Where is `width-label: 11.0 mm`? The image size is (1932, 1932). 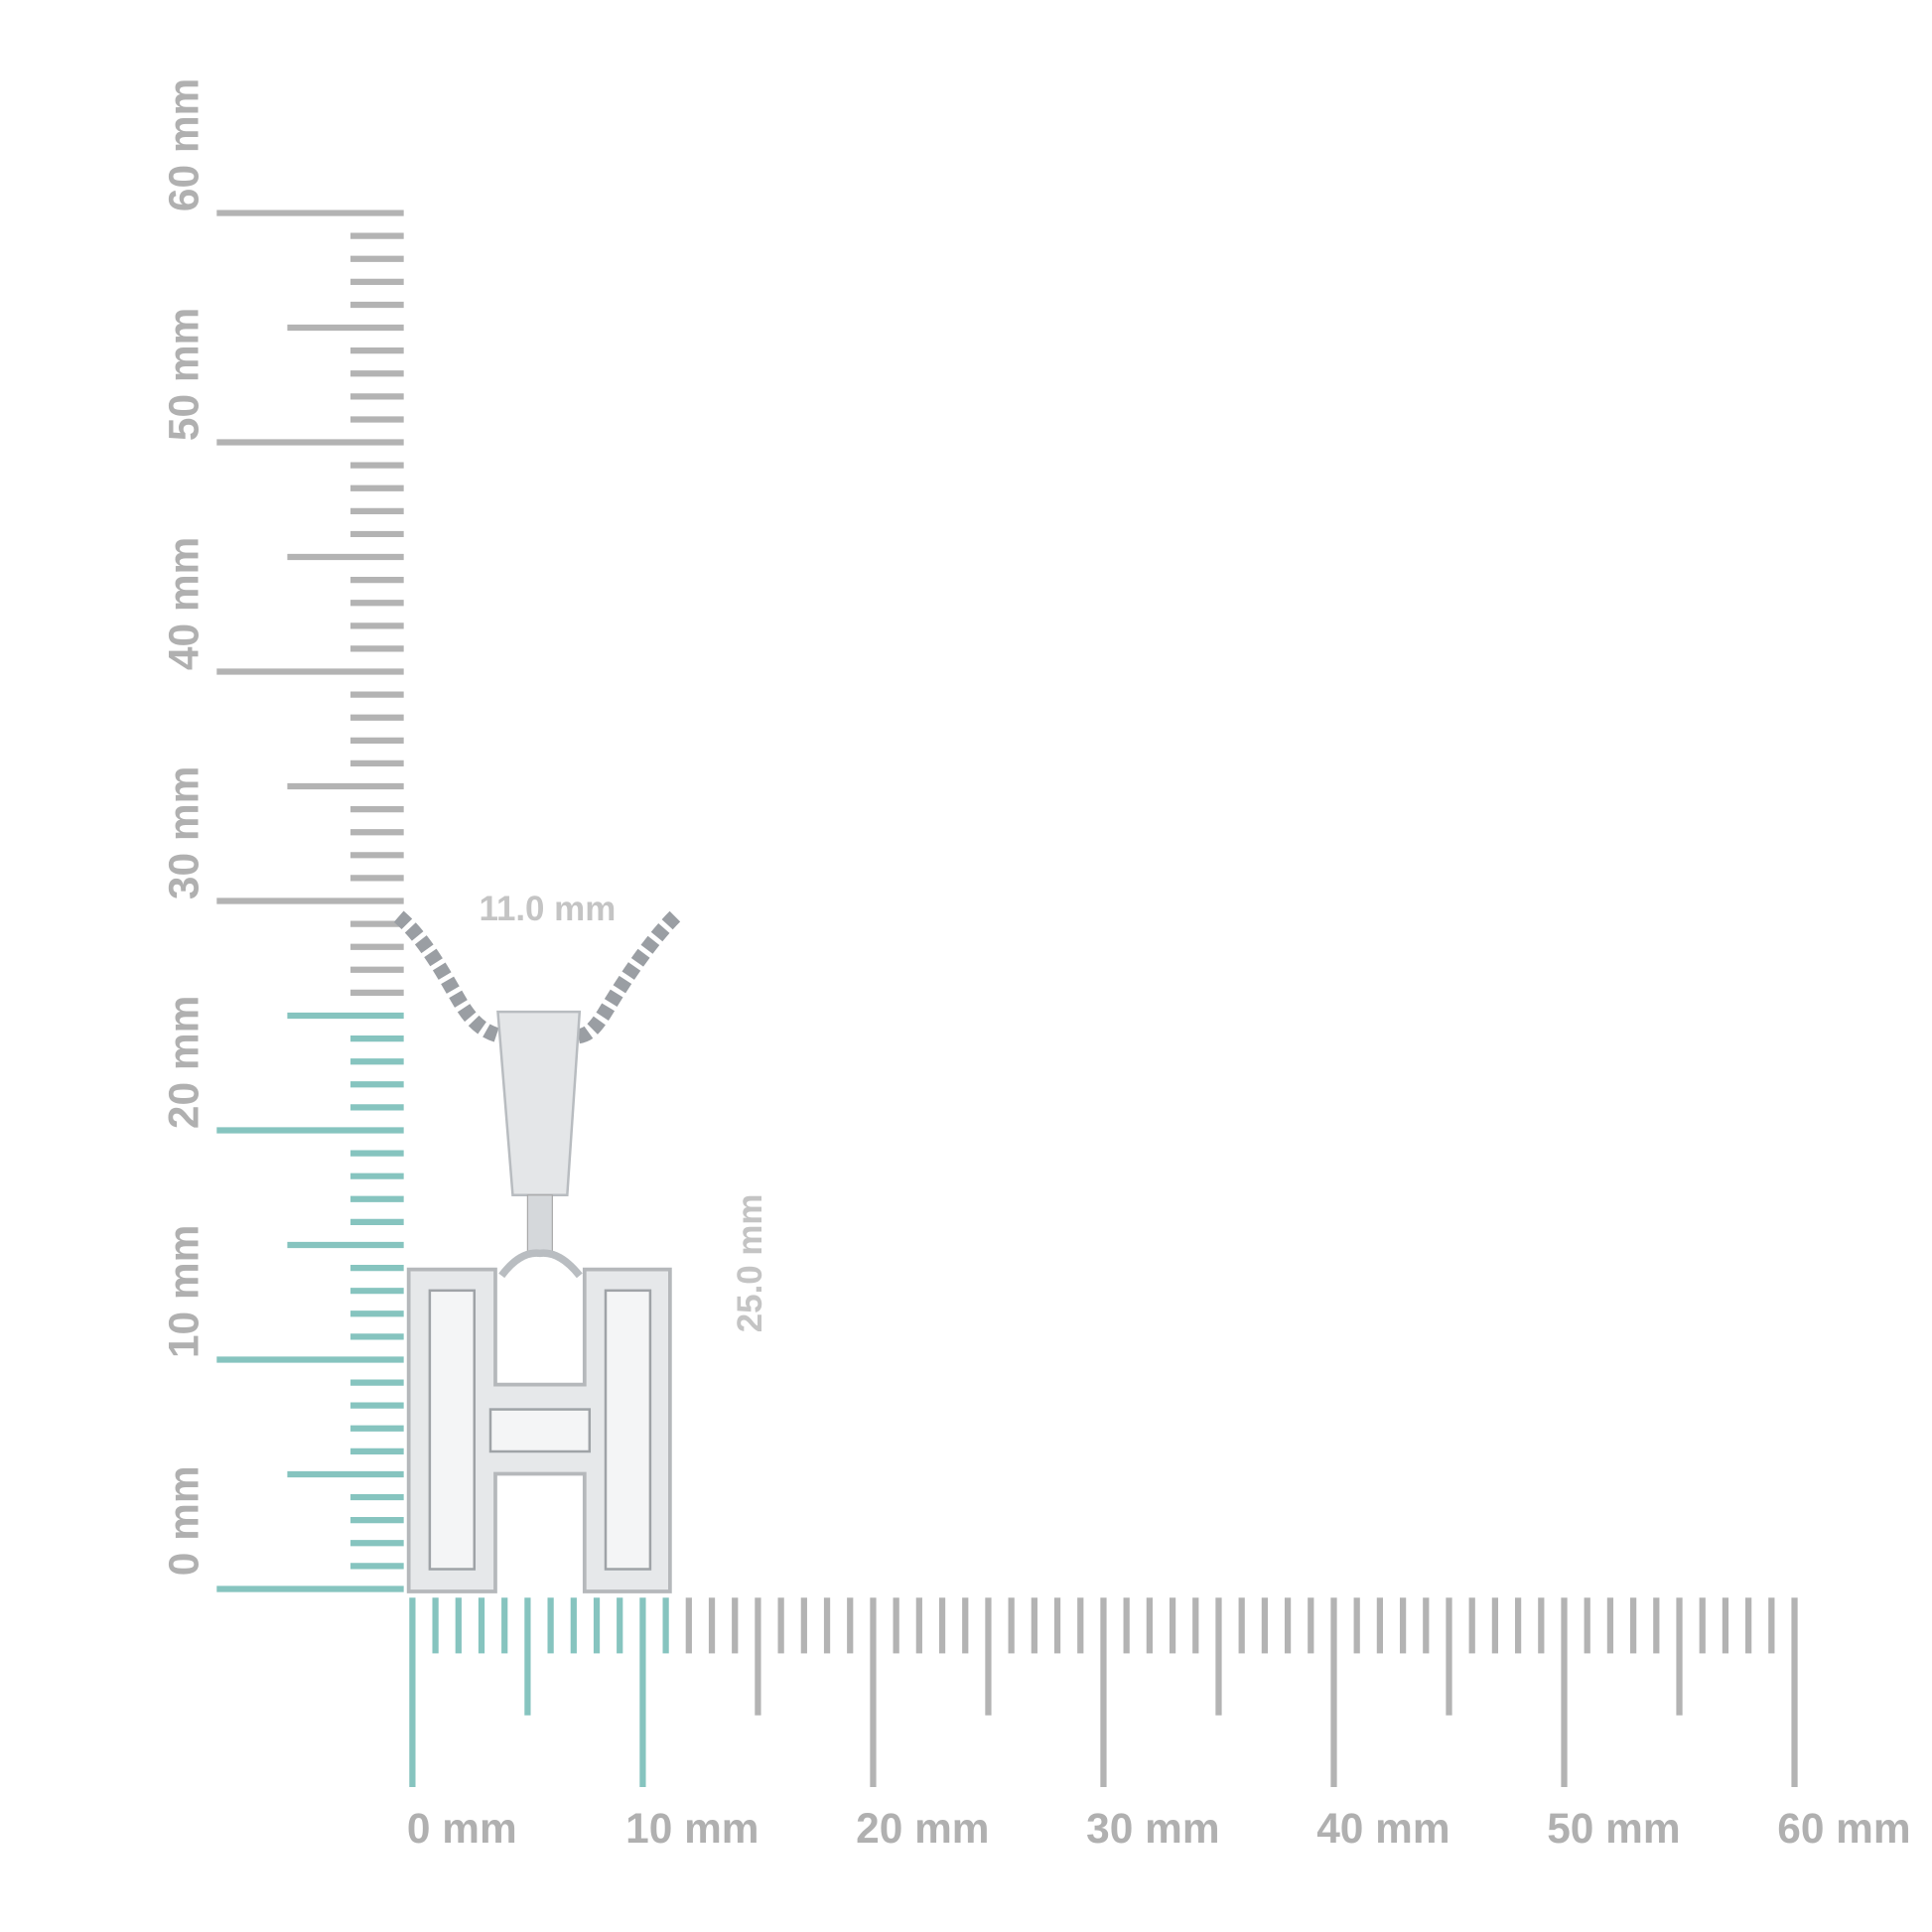 width-label: 11.0 mm is located at coordinates (548, 909).